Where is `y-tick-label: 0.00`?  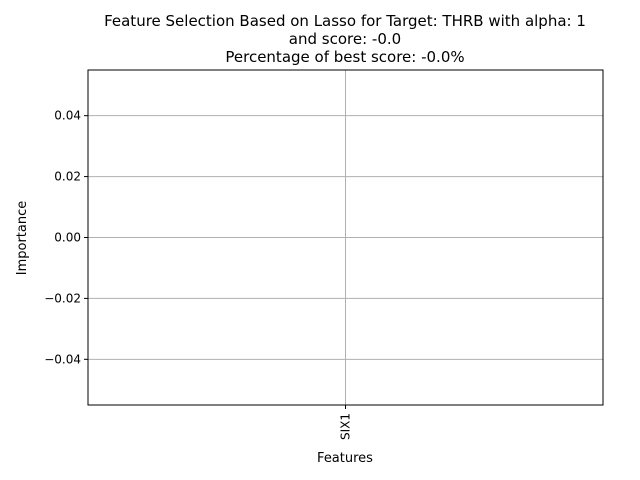 y-tick-label: 0.00 is located at coordinates (67, 238).